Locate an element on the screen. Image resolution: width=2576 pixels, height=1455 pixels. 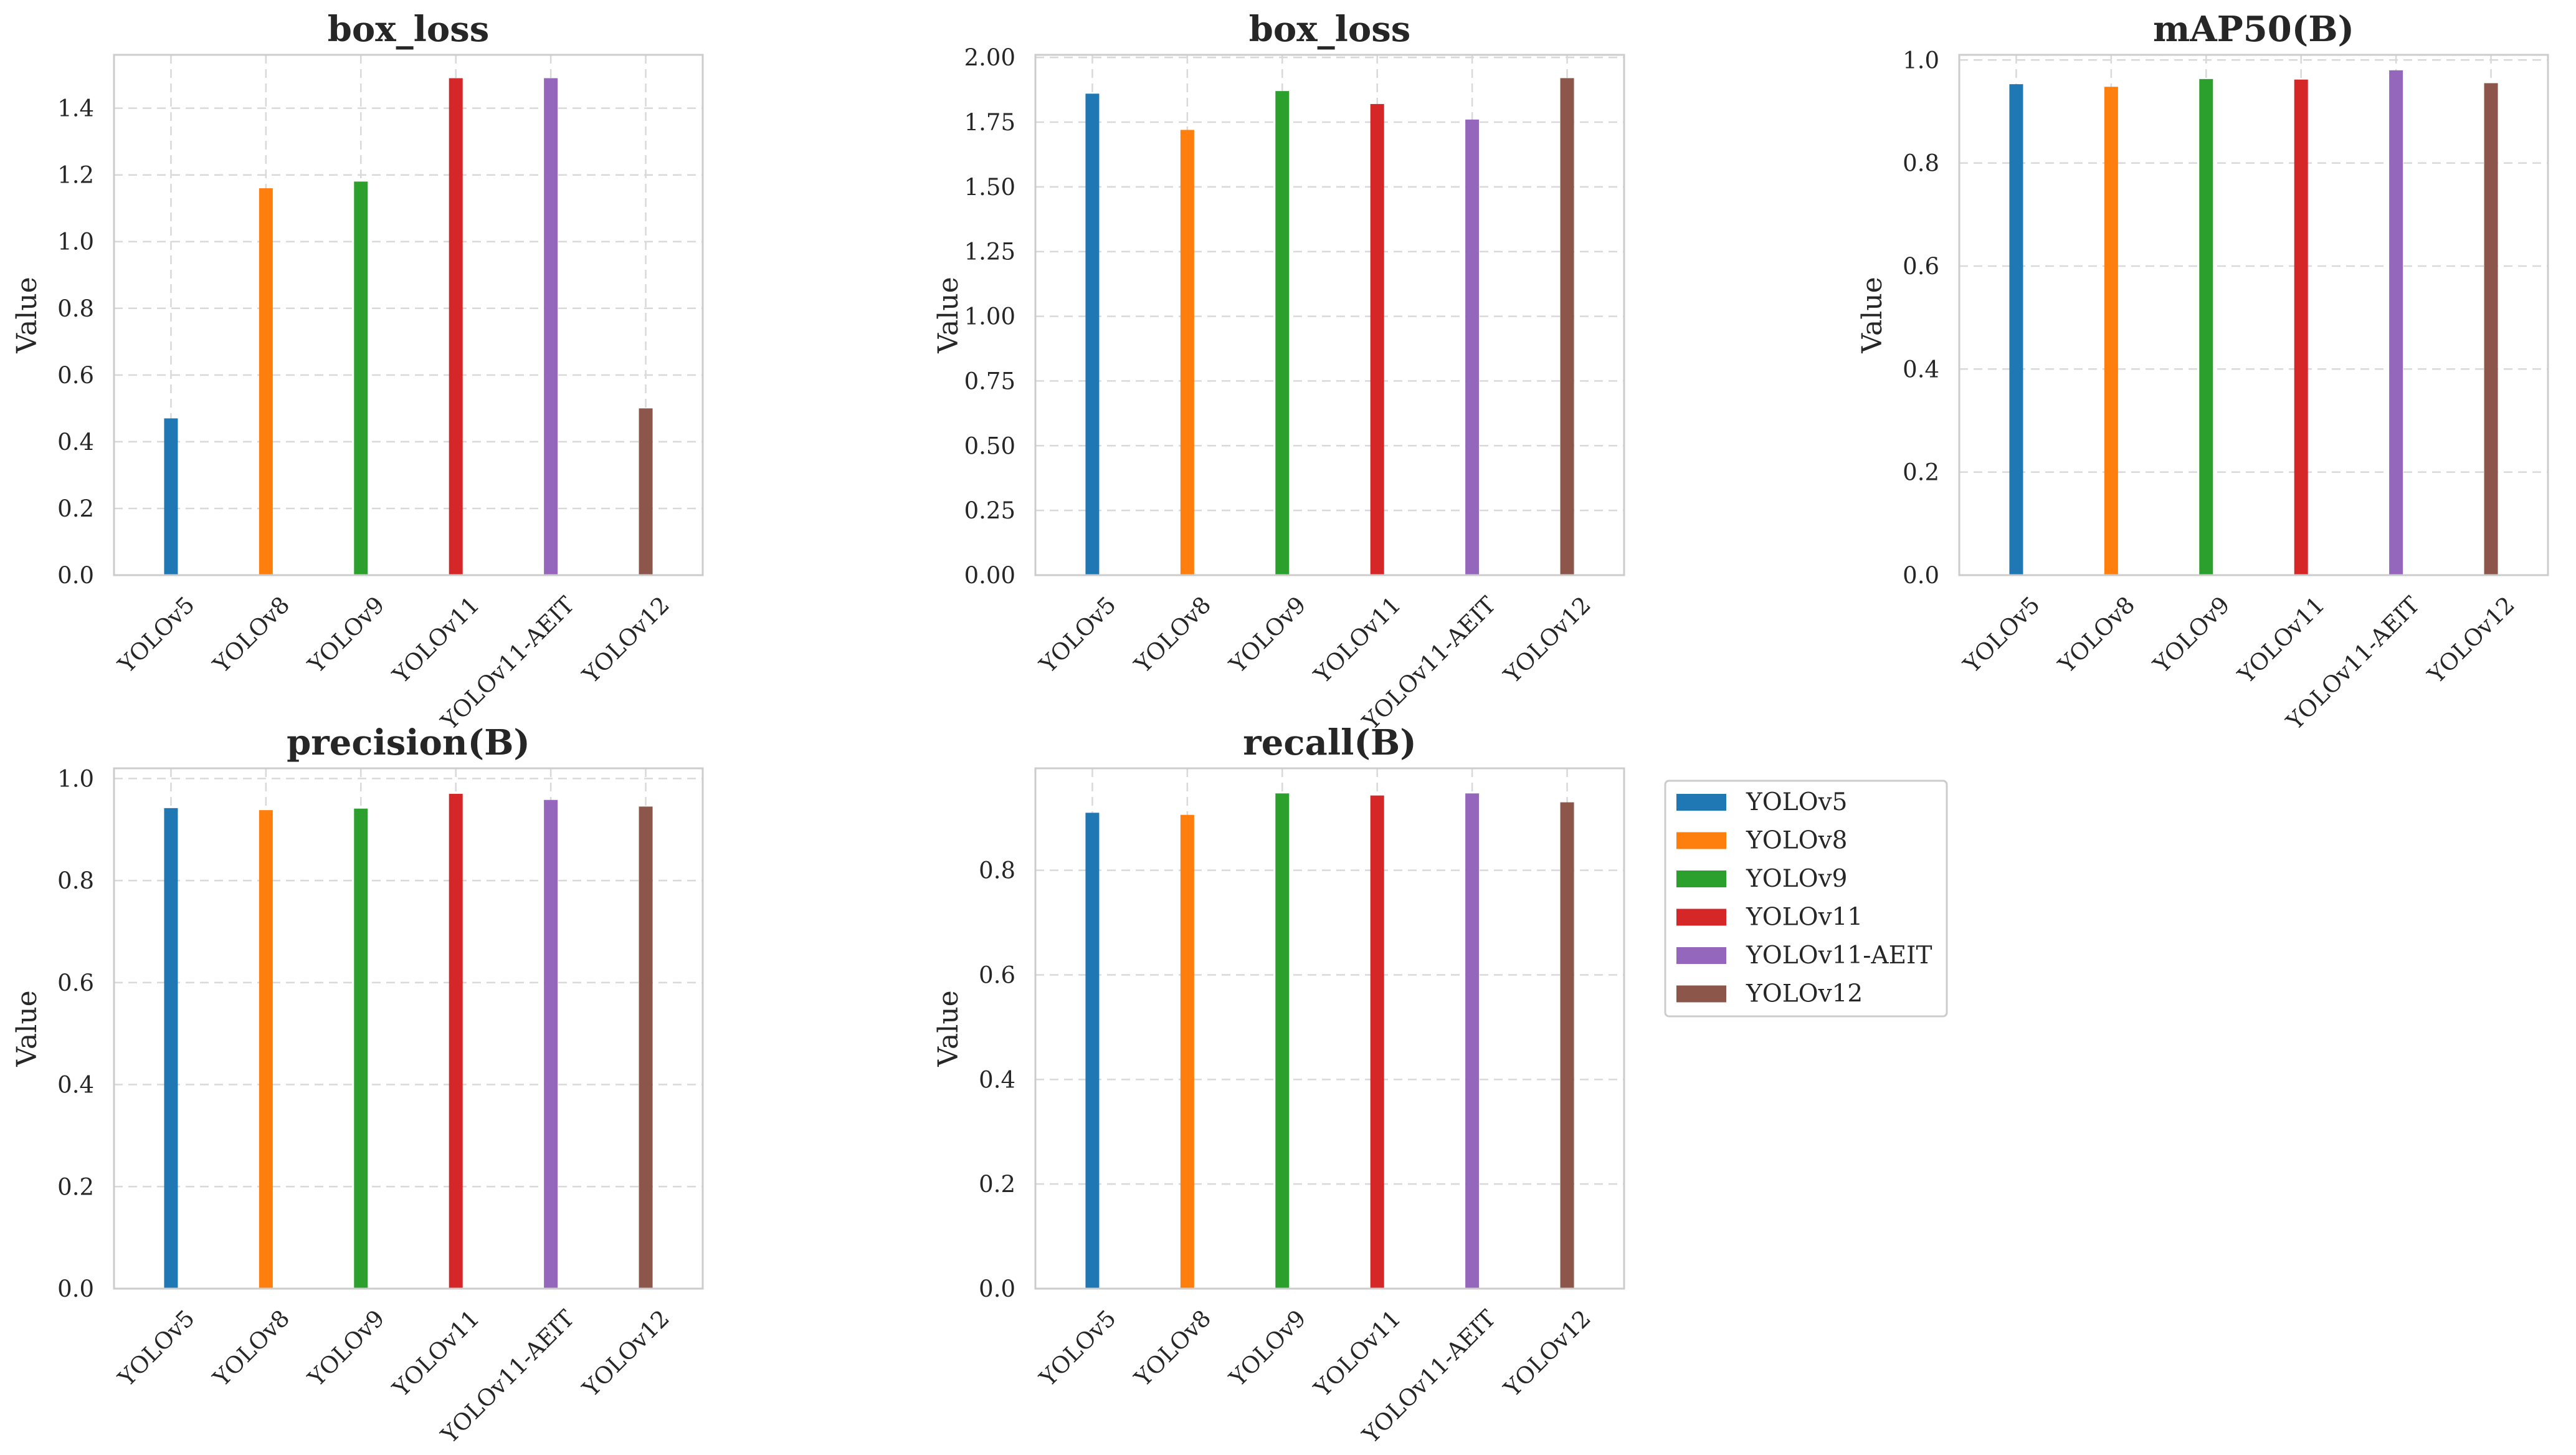
legend-label: YOLOv8 is located at coordinates (1796, 841).